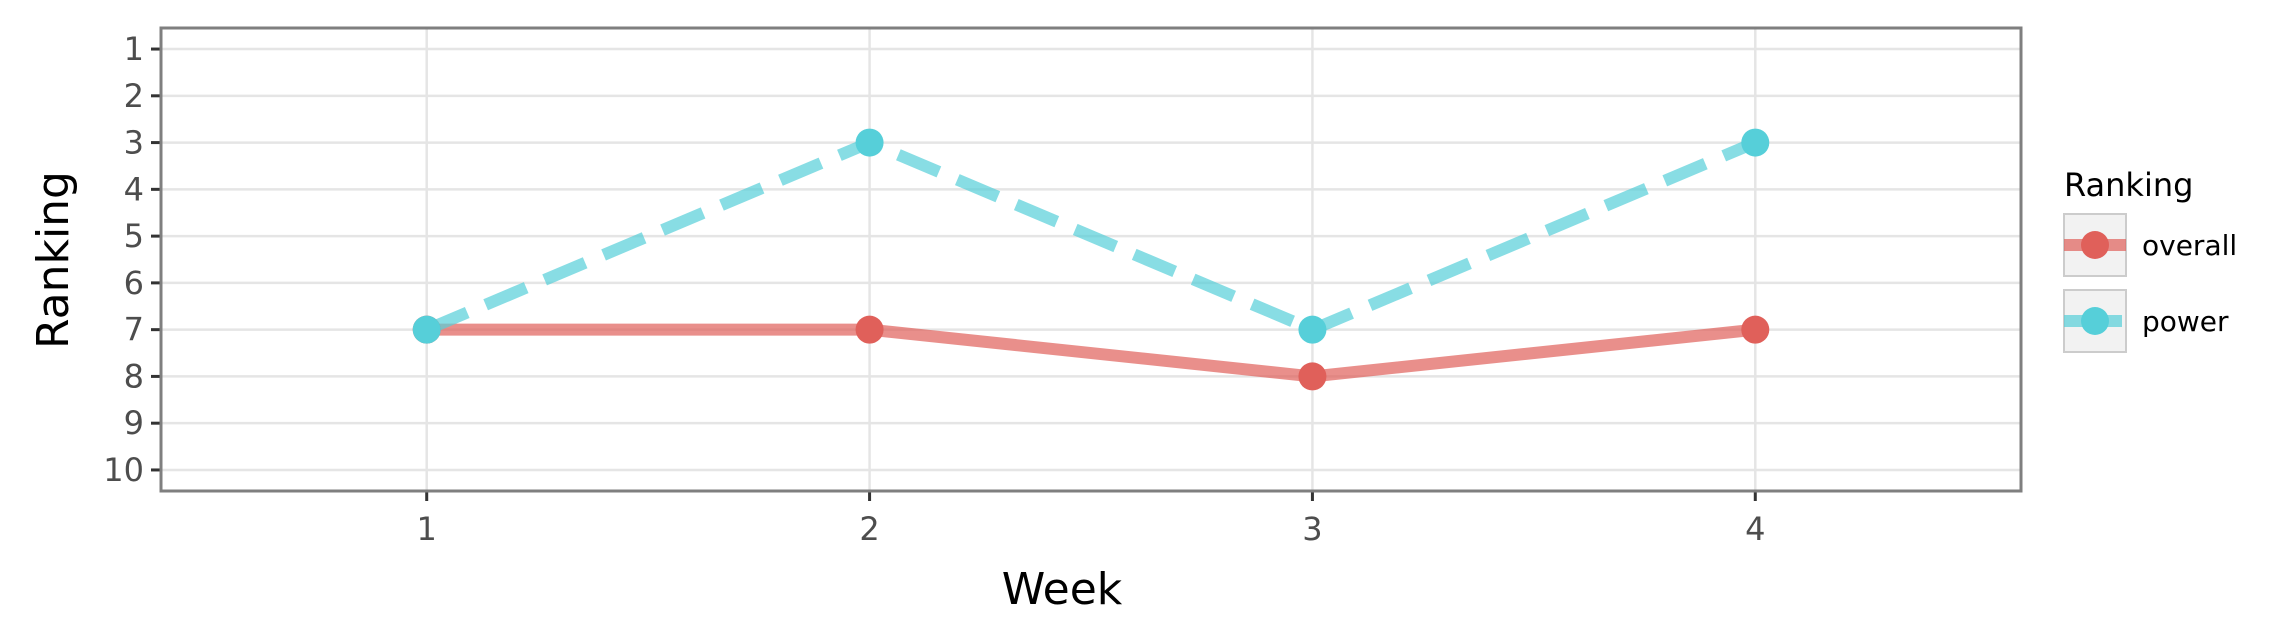 The height and width of the screenshot is (641, 2276). I want to click on y-tick-label: 3, so click(134, 143).